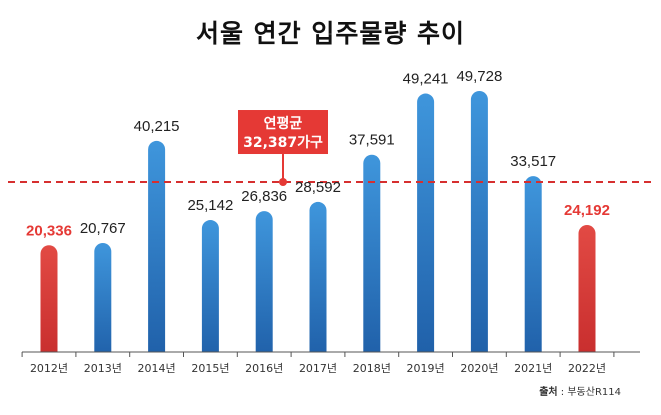 The height and width of the screenshot is (415, 661). What do you see at coordinates (210, 290) in the screenshot?
I see `bar-2015년` at bounding box center [210, 290].